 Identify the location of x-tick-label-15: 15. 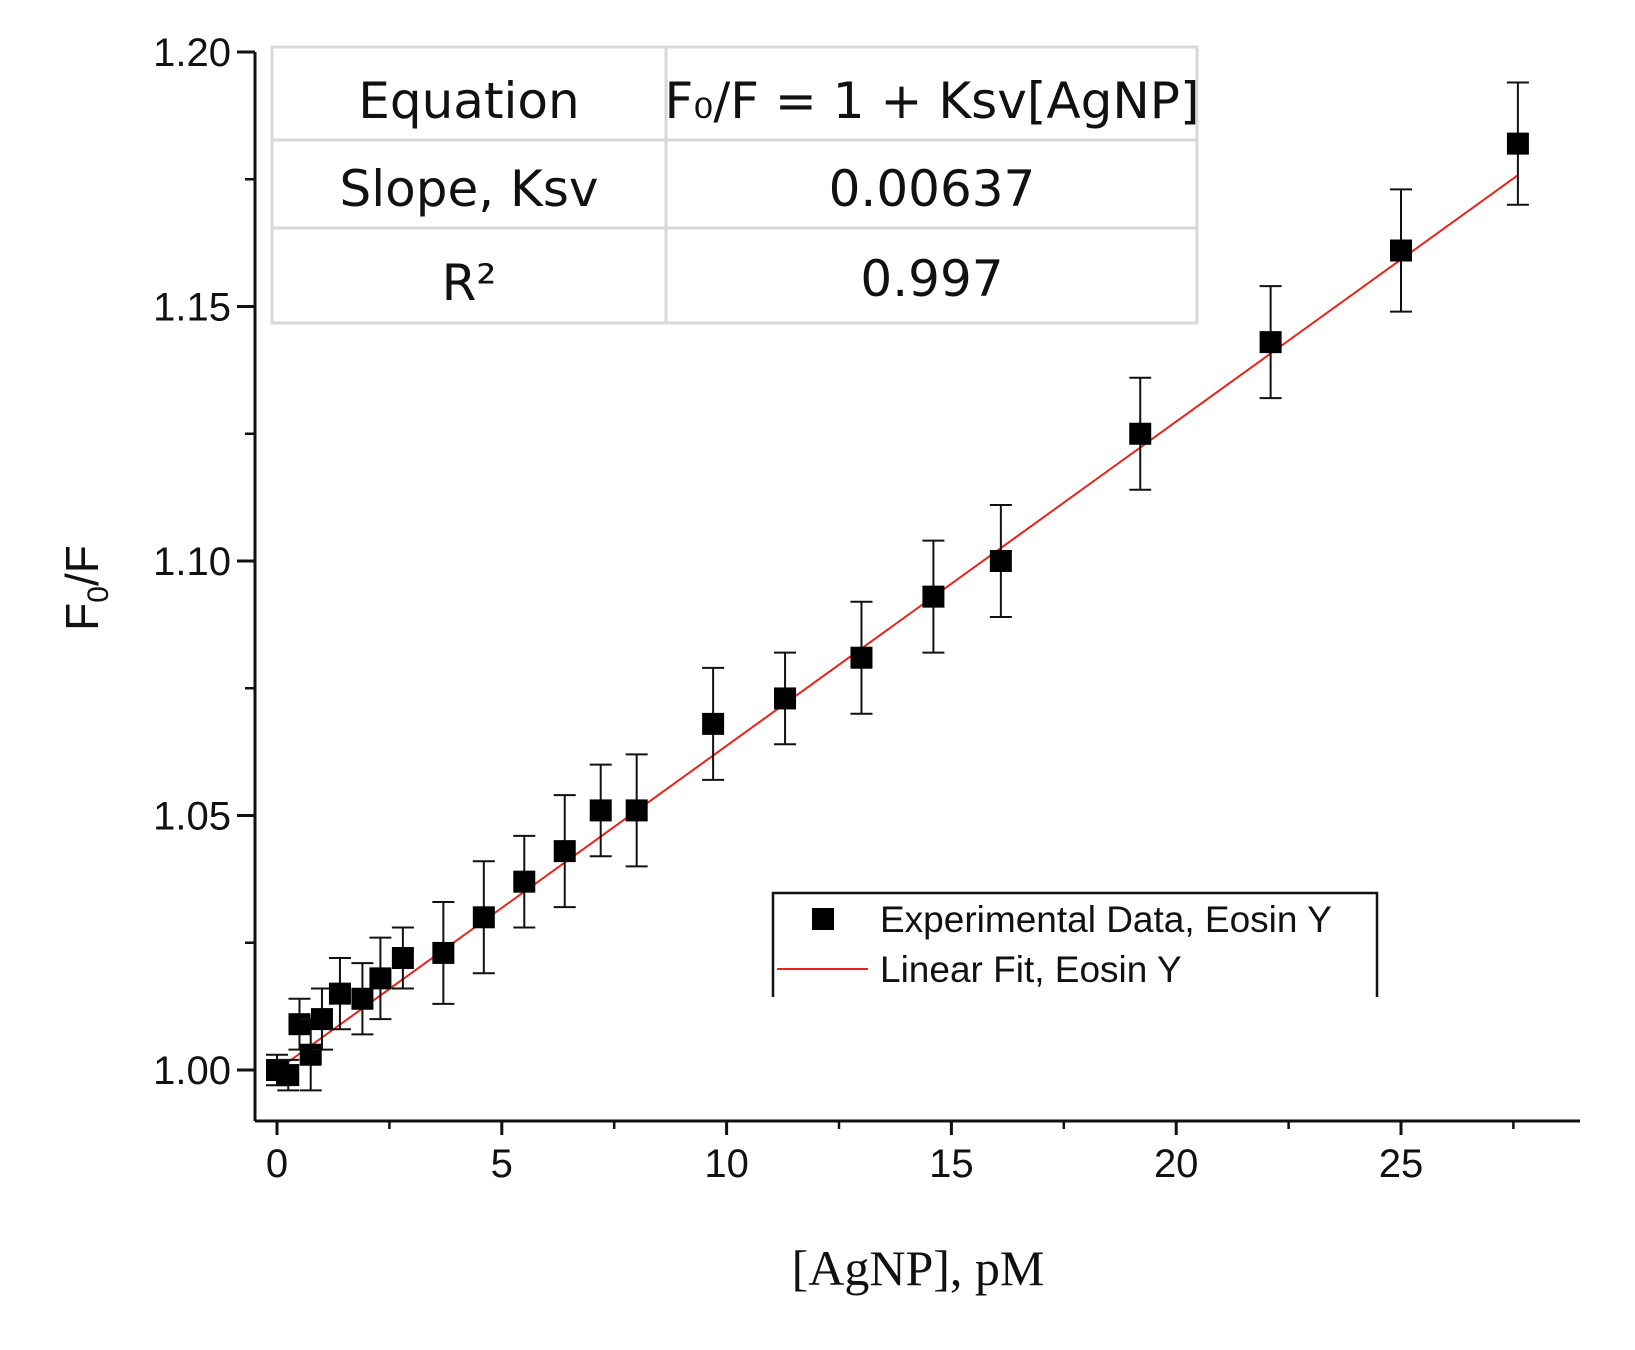
(951, 1164).